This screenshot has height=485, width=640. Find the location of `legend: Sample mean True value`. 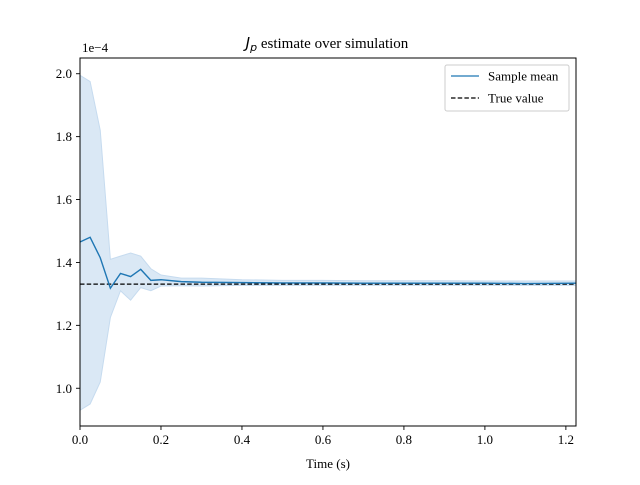

legend: Sample mean True value is located at coordinates (507, 88).